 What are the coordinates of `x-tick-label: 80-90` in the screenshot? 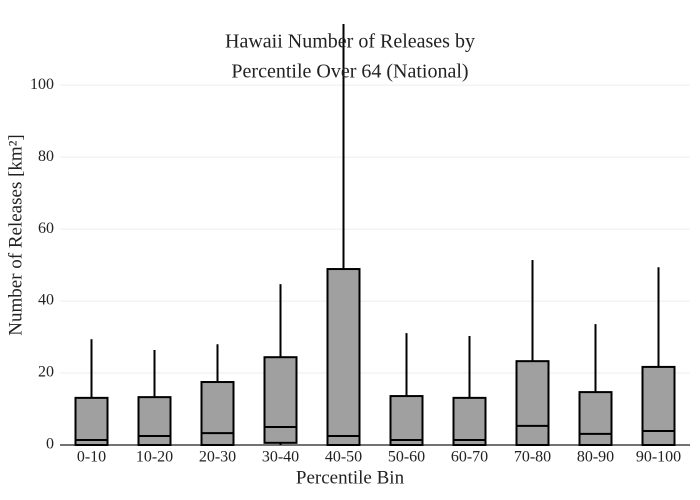 It's located at (595, 457).